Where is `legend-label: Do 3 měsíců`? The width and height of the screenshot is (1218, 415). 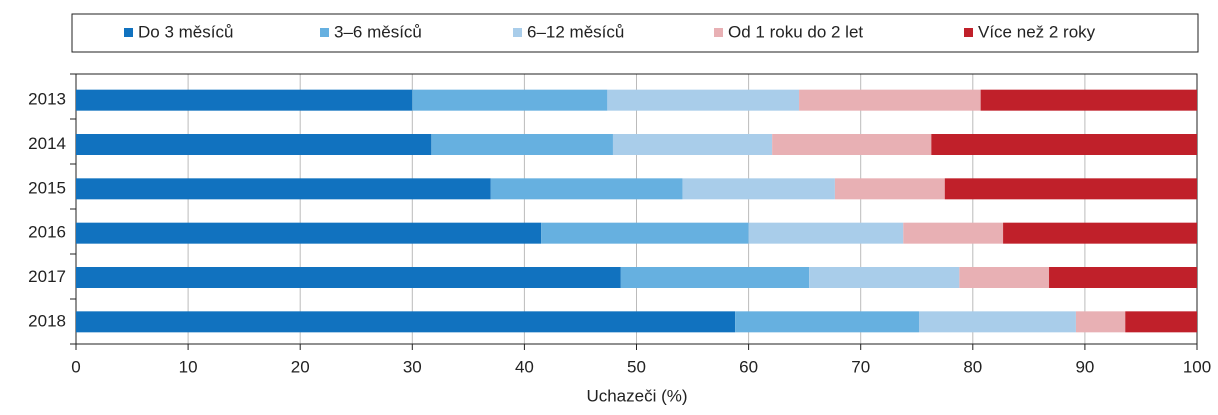 legend-label: Do 3 měsíců is located at coordinates (185, 31).